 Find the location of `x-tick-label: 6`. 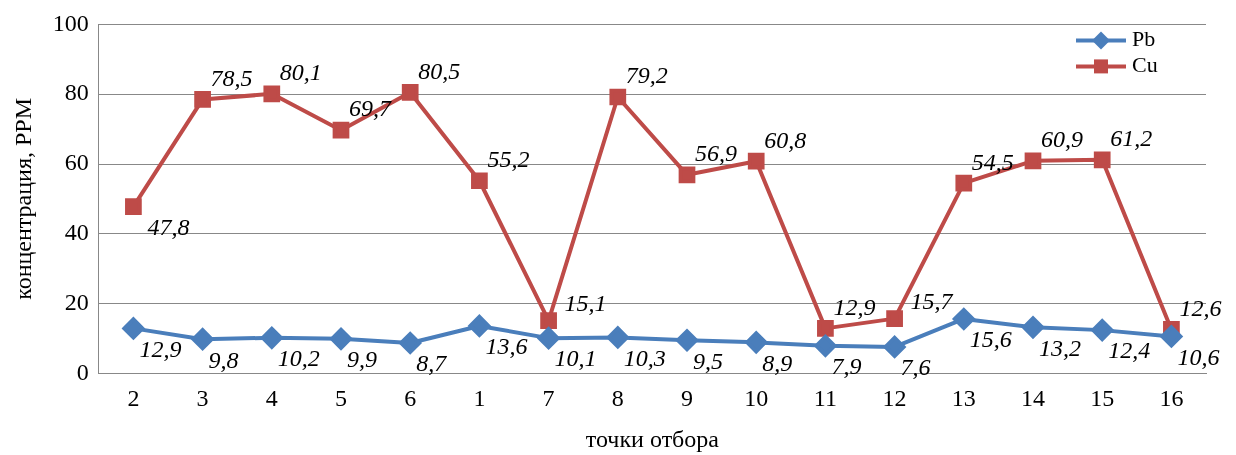

x-tick-label: 6 is located at coordinates (410, 398).